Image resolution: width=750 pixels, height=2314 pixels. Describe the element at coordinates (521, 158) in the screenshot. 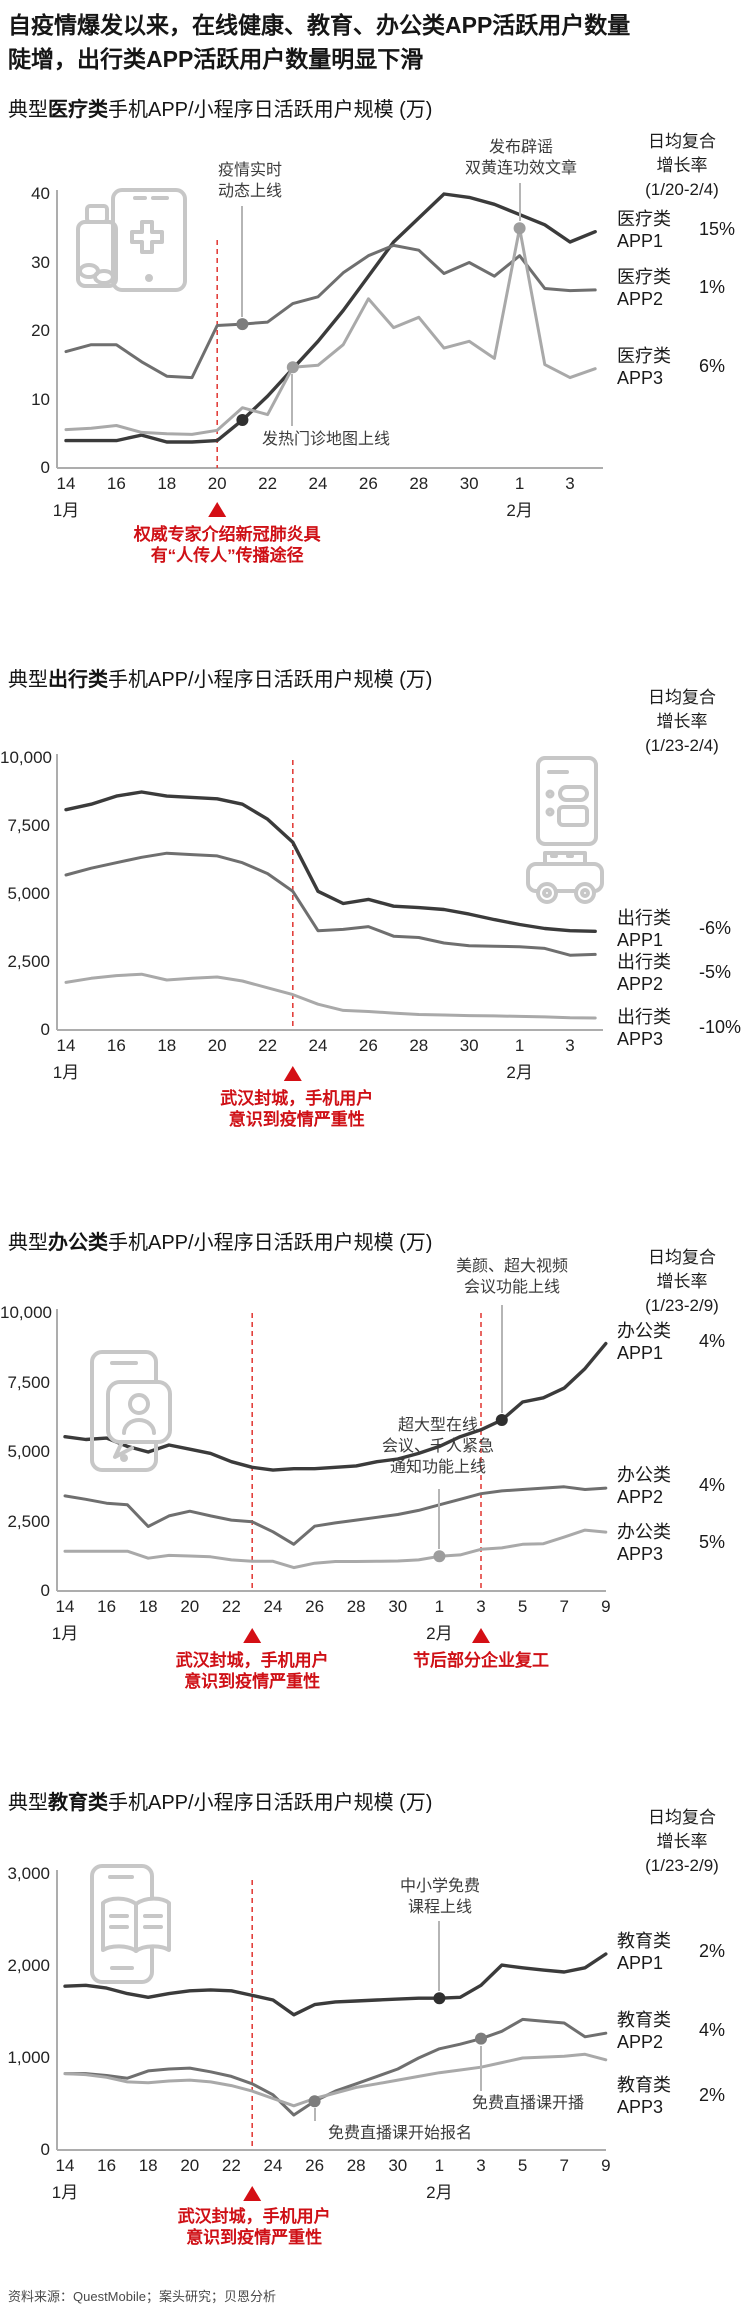

I see `medical-annotation-label: 发布辟谣 双黄连功效文章` at that location.